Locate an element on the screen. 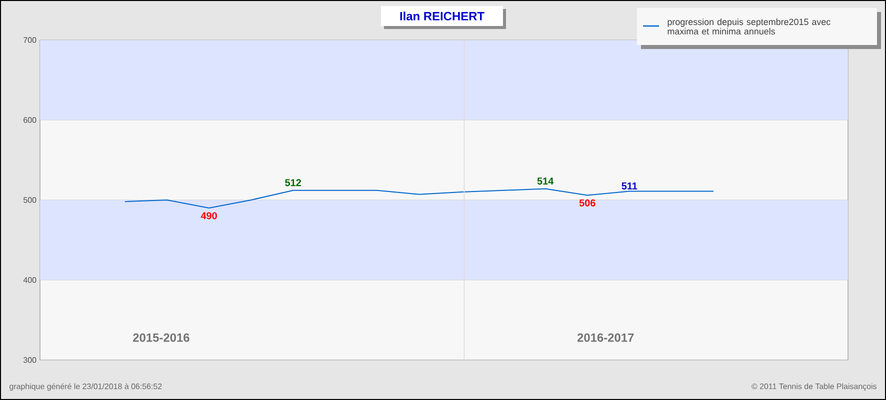 This screenshot has width=886, height=400. data-label: 511 is located at coordinates (630, 186).